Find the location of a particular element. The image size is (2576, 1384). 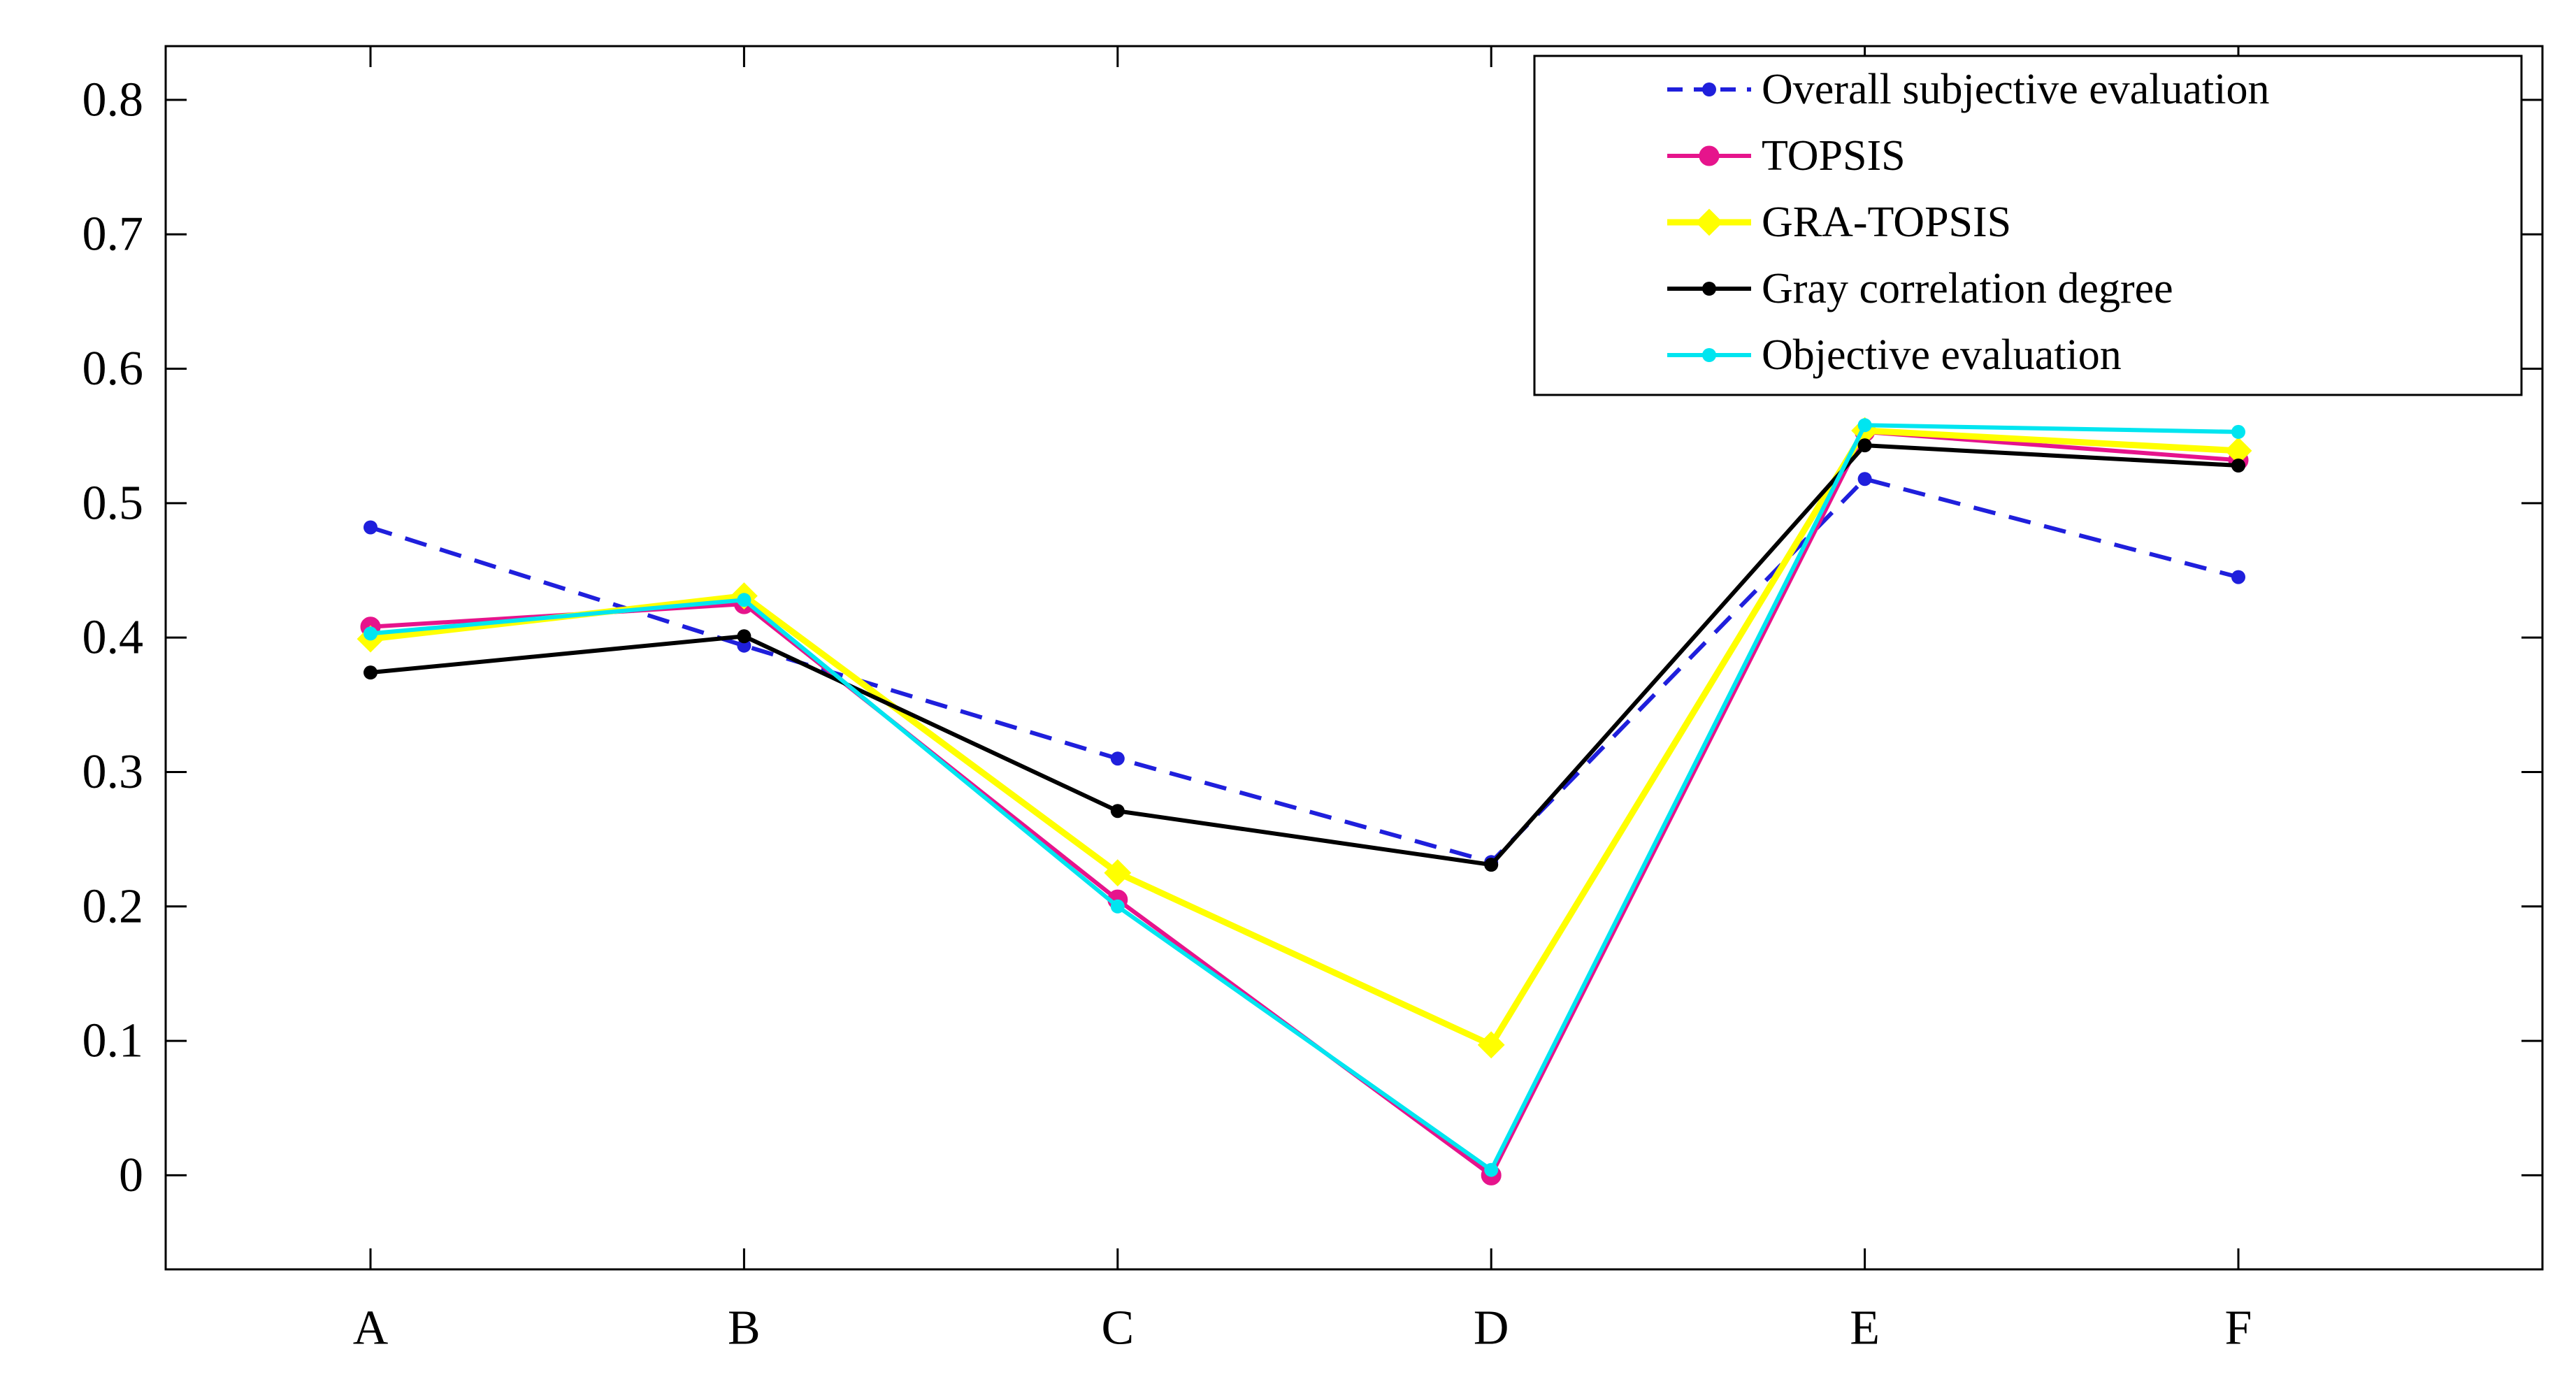

legend-entry: TOPSIS is located at coordinates (1786, 156).